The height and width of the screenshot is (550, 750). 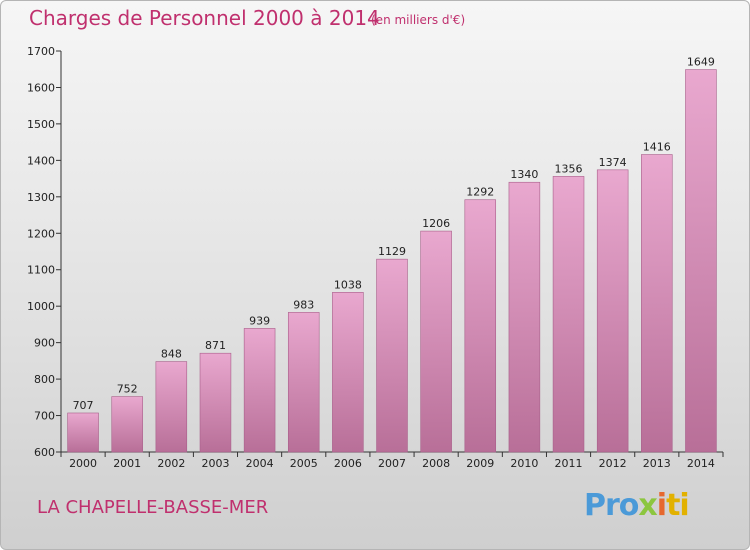 What do you see at coordinates (127, 463) in the screenshot?
I see `x-tick-label: 2001` at bounding box center [127, 463].